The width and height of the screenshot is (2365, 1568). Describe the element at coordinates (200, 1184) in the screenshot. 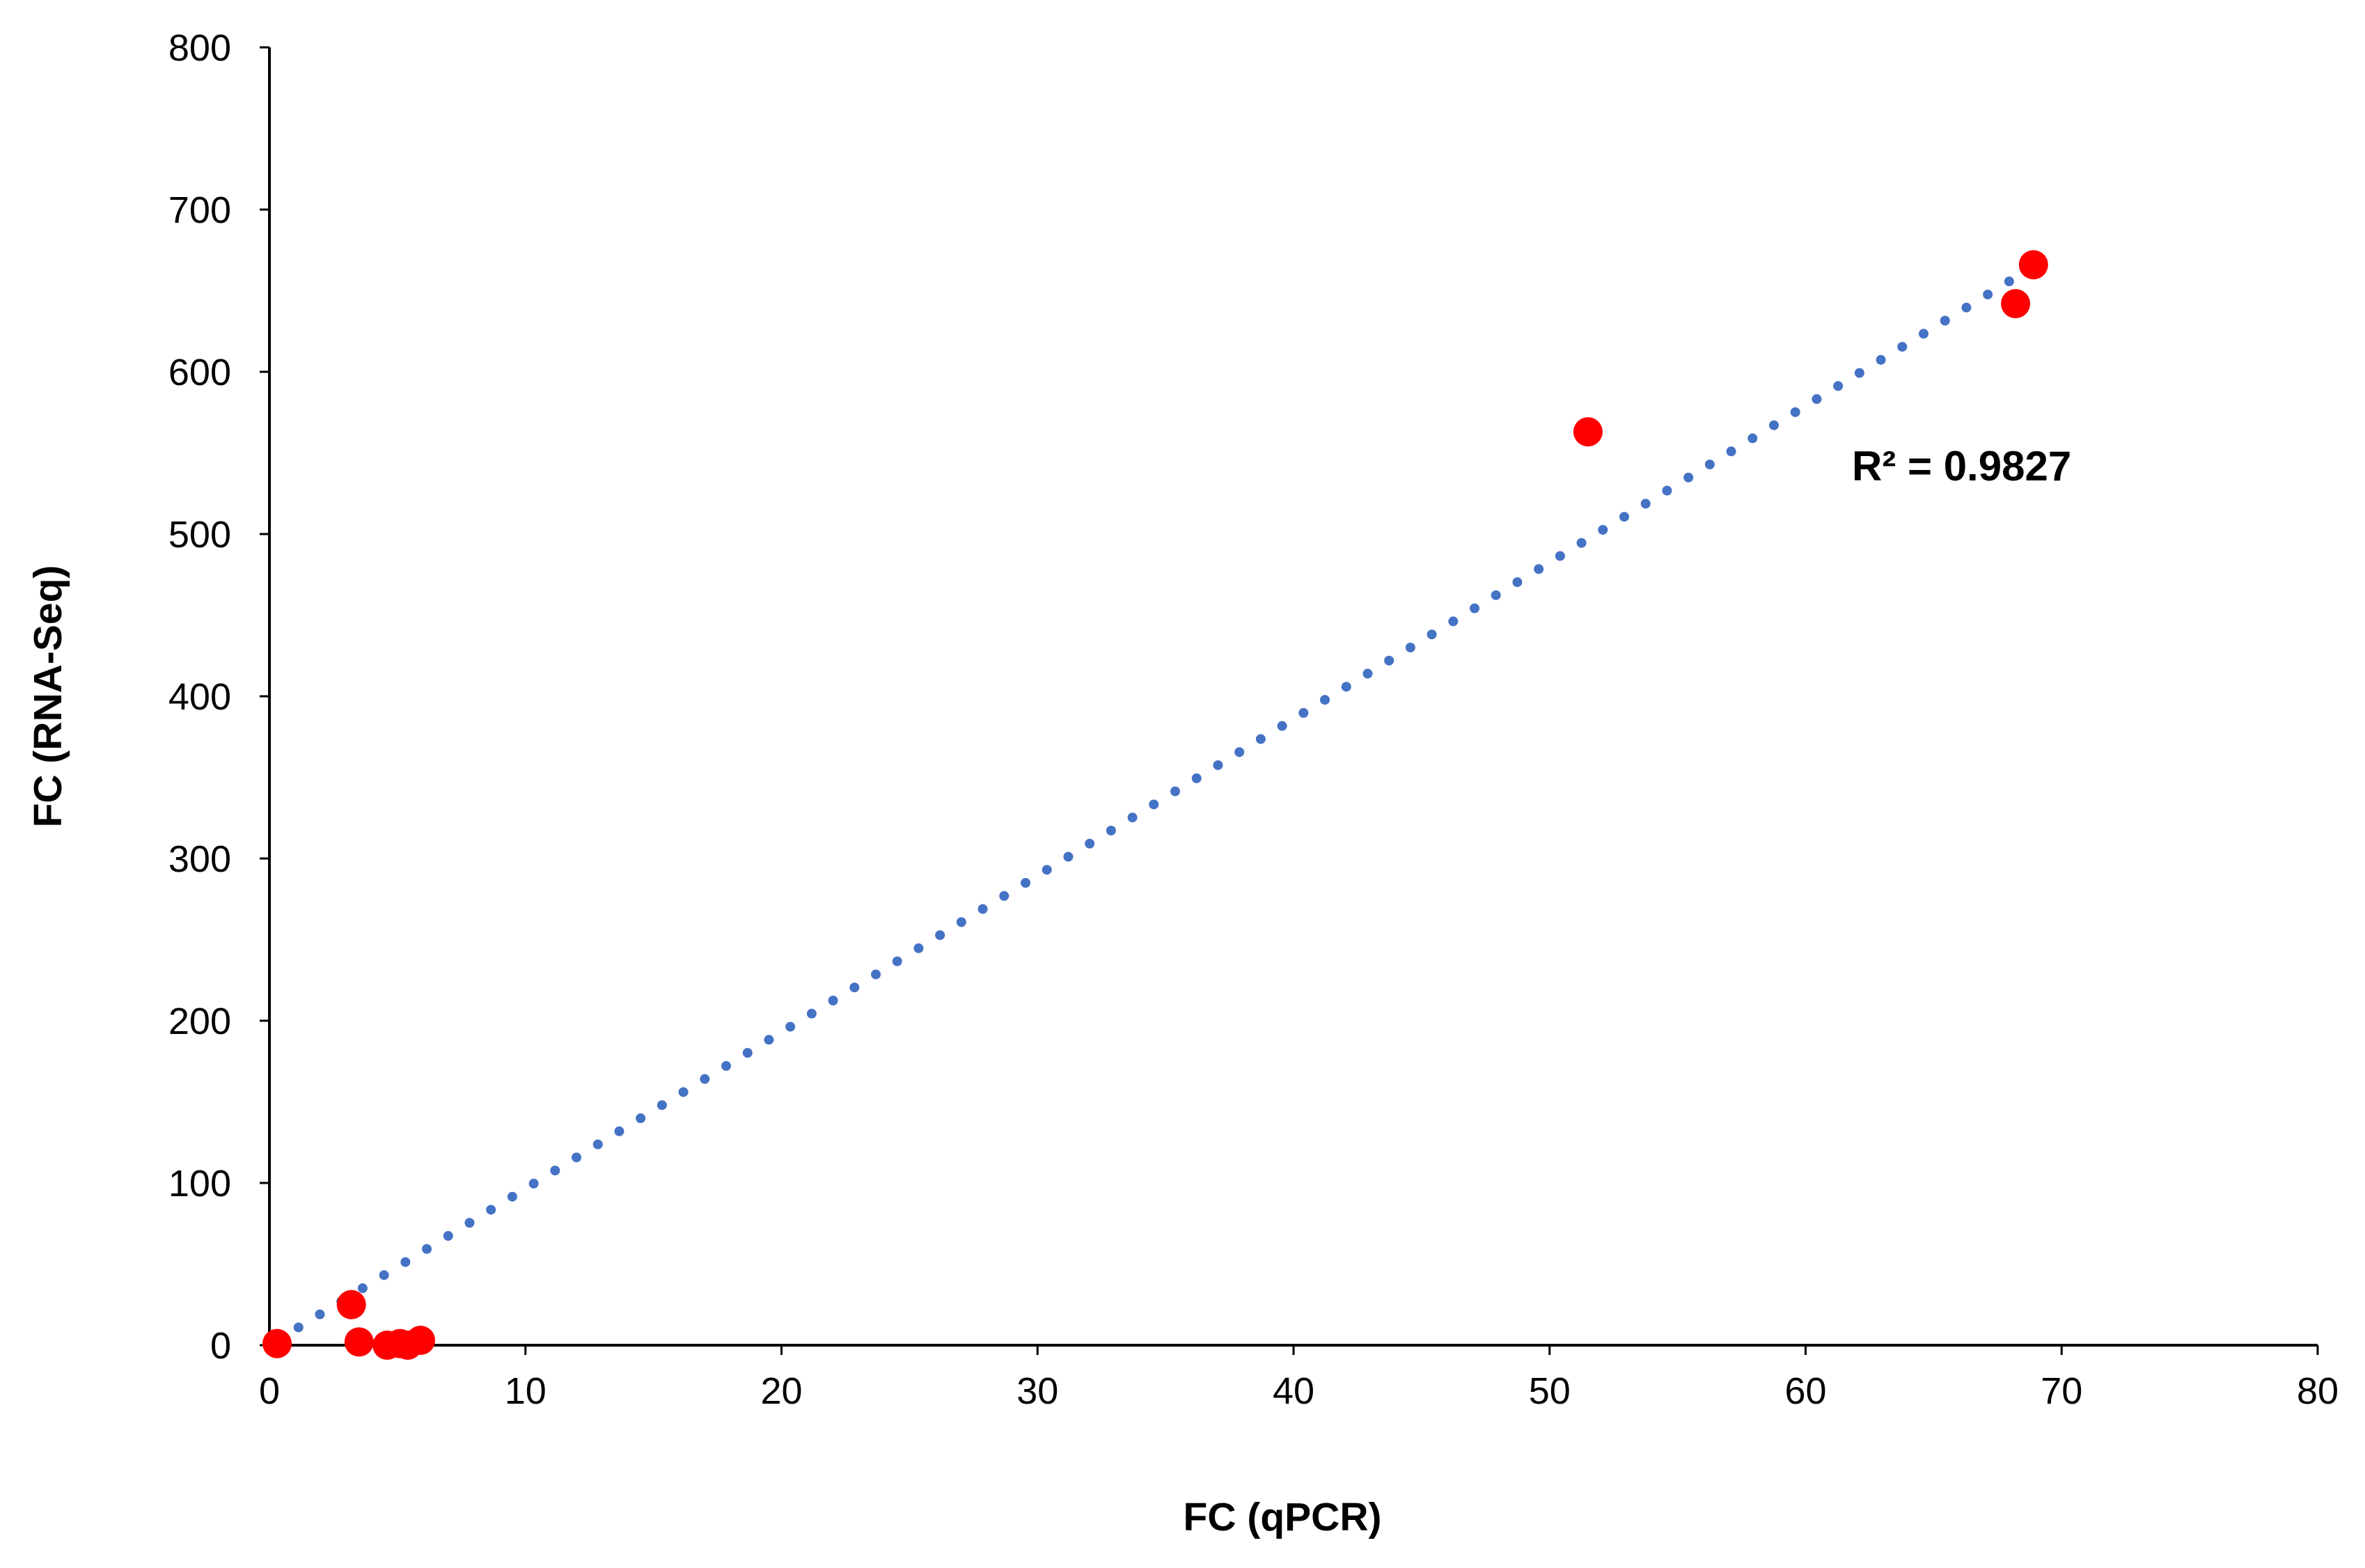

I see `y-tick-label: 100` at that location.